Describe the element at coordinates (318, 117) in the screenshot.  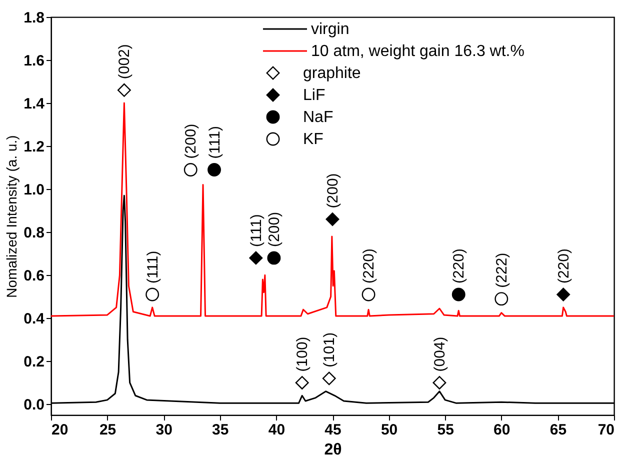
I see `legend-label: NaF` at that location.